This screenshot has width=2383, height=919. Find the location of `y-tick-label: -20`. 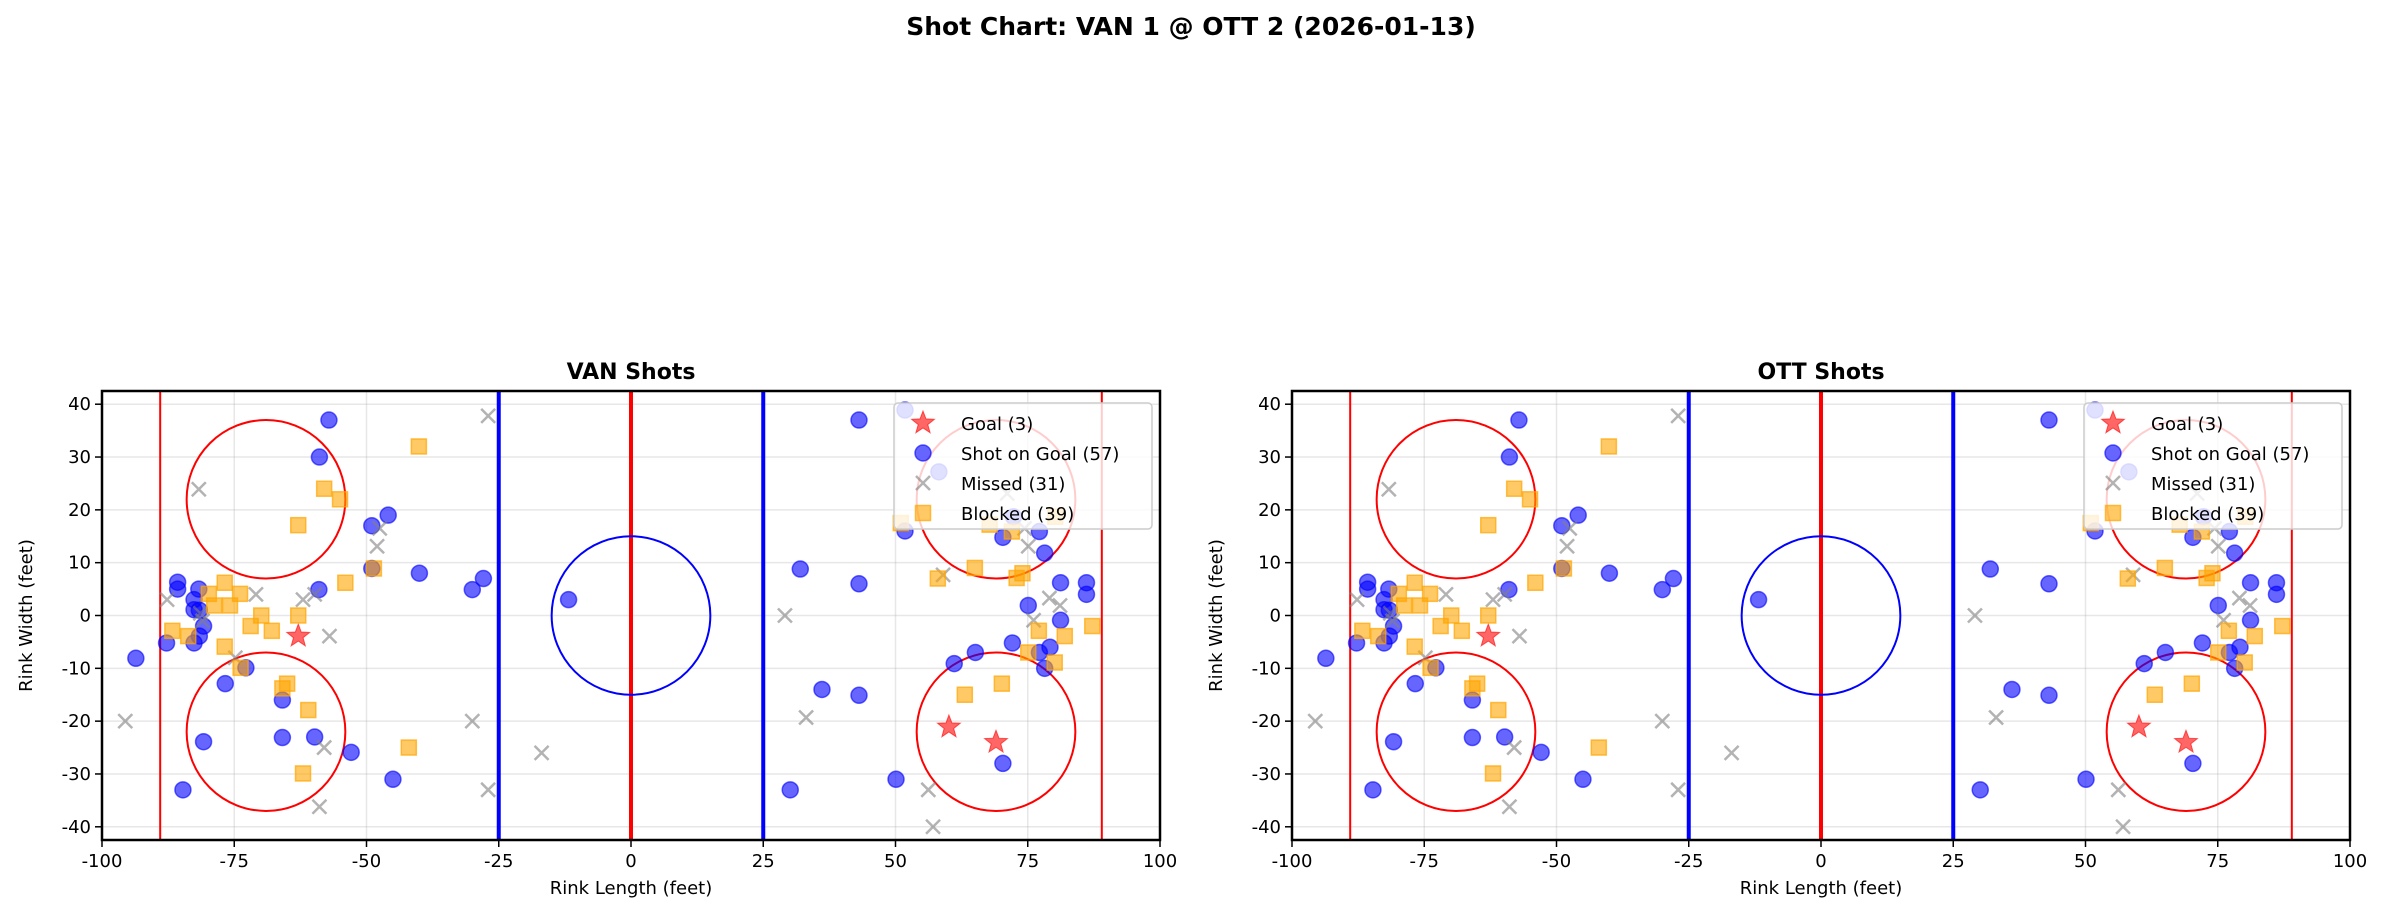

y-tick-label: -20 is located at coordinates (1266, 721).